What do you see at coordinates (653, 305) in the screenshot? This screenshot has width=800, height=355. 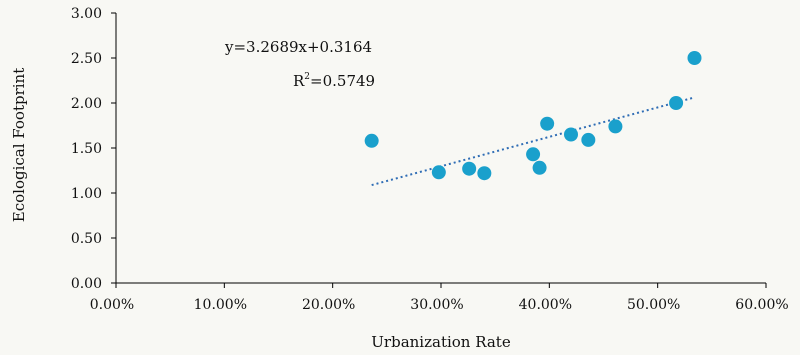 I see `x-tick-label: 50.00%` at bounding box center [653, 305].